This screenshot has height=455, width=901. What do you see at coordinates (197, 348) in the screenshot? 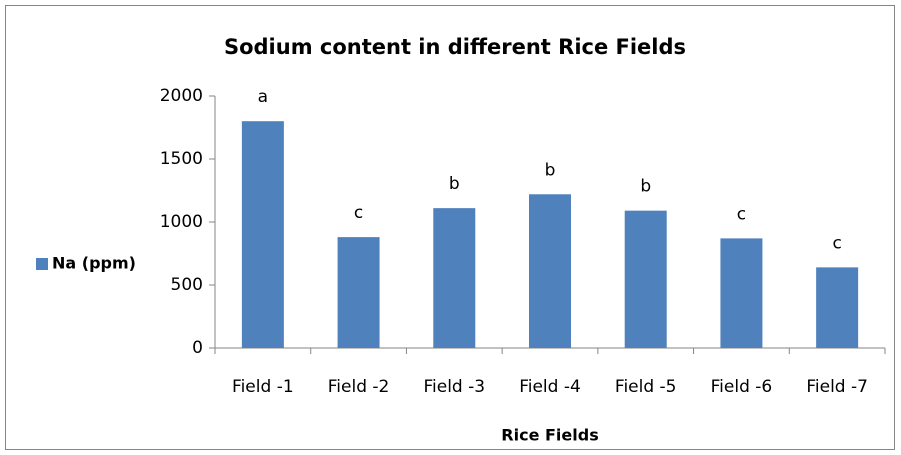
I see `y-tick-label: 0` at bounding box center [197, 348].